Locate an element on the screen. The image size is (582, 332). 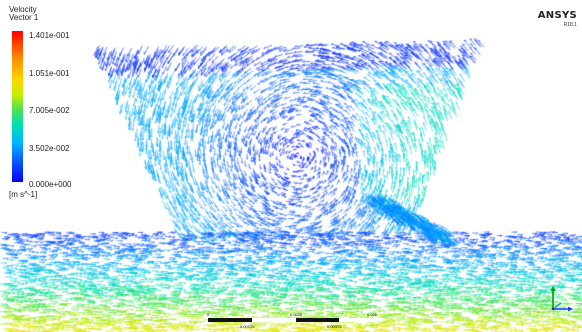
axis-z-line is located at coordinates (557, 306).